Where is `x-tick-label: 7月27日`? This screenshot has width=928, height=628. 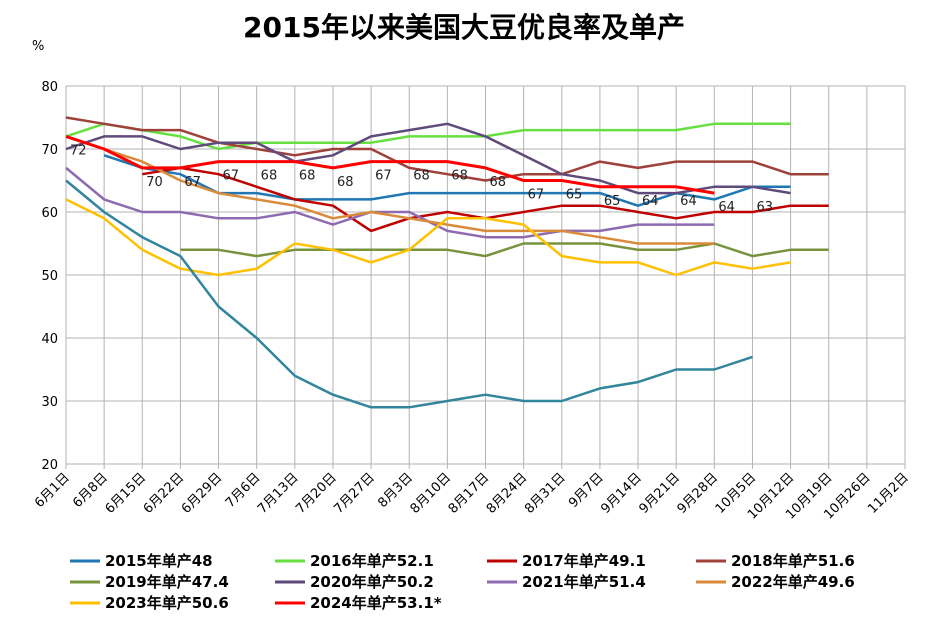 x-tick-label: 7月27日 is located at coordinates (354, 493).